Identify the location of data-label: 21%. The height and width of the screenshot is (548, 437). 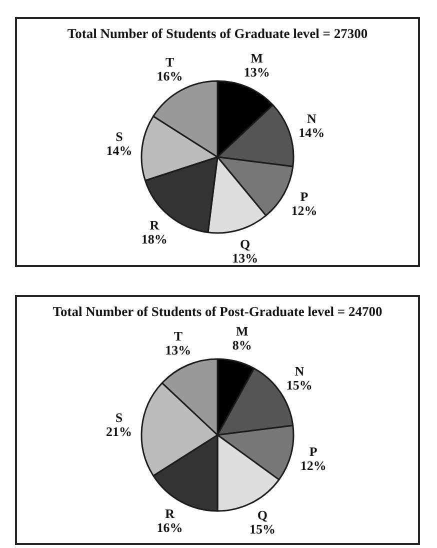
(119, 432).